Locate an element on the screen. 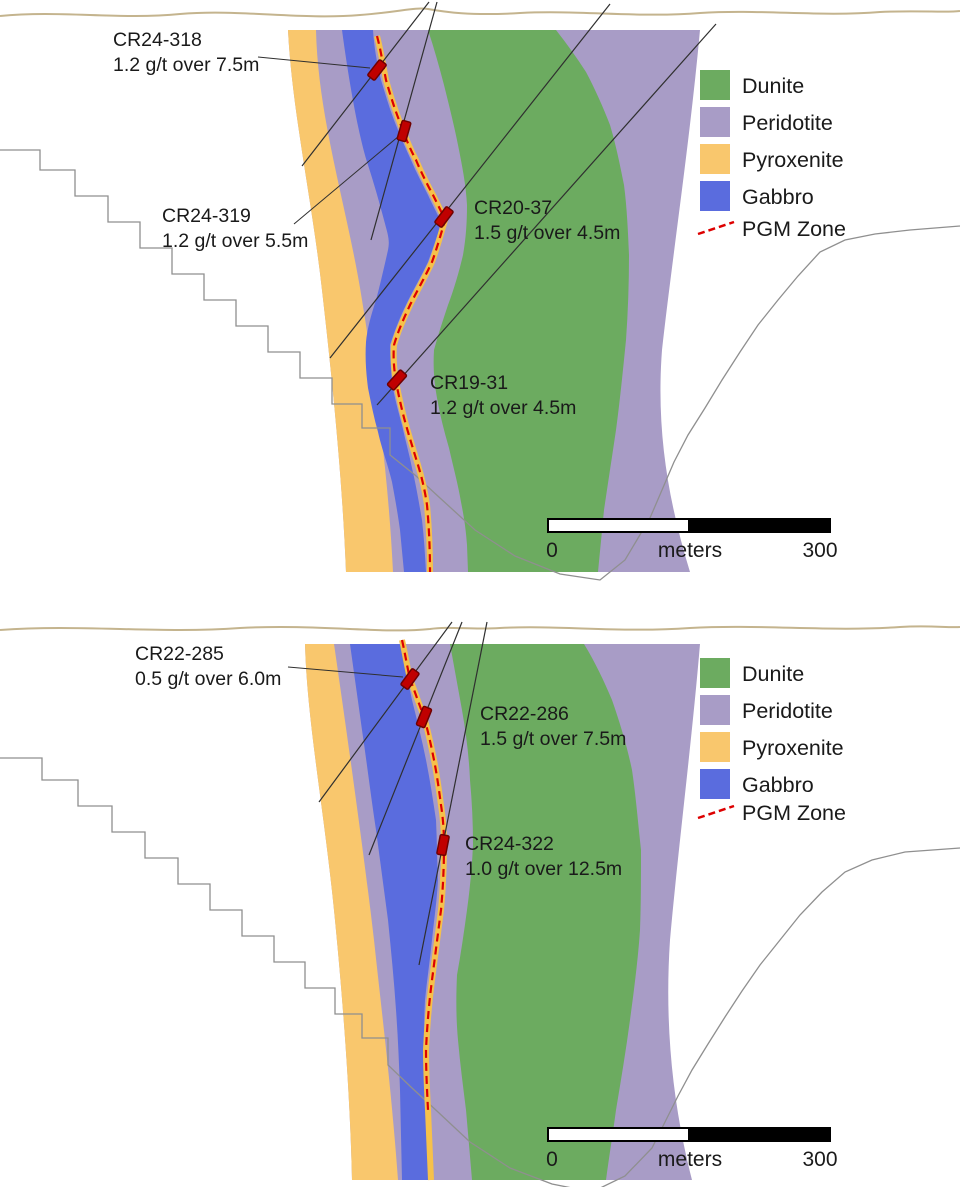  annotation-intercept: 1.5 g/t over 4.5m is located at coordinates (547, 233).